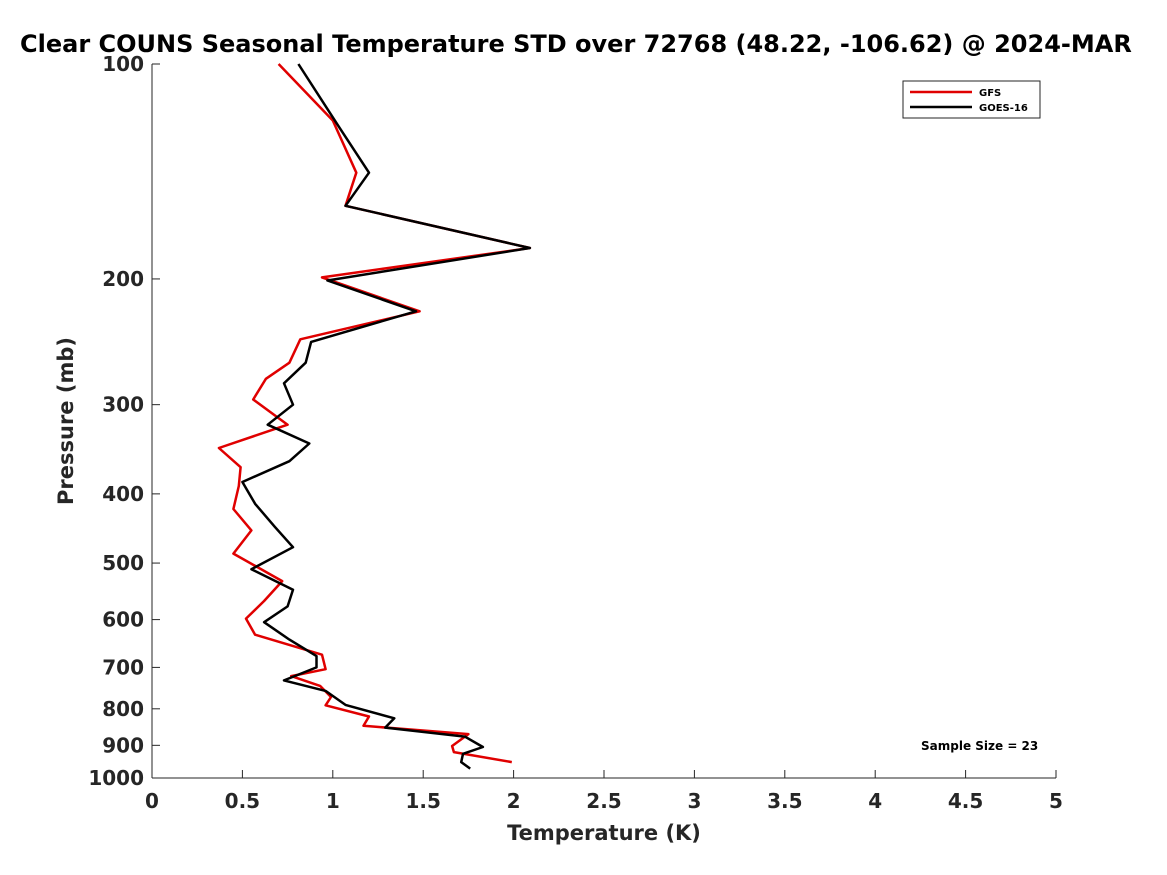 The image size is (1167, 875). I want to click on x-tick-label: 3, so click(694, 801).